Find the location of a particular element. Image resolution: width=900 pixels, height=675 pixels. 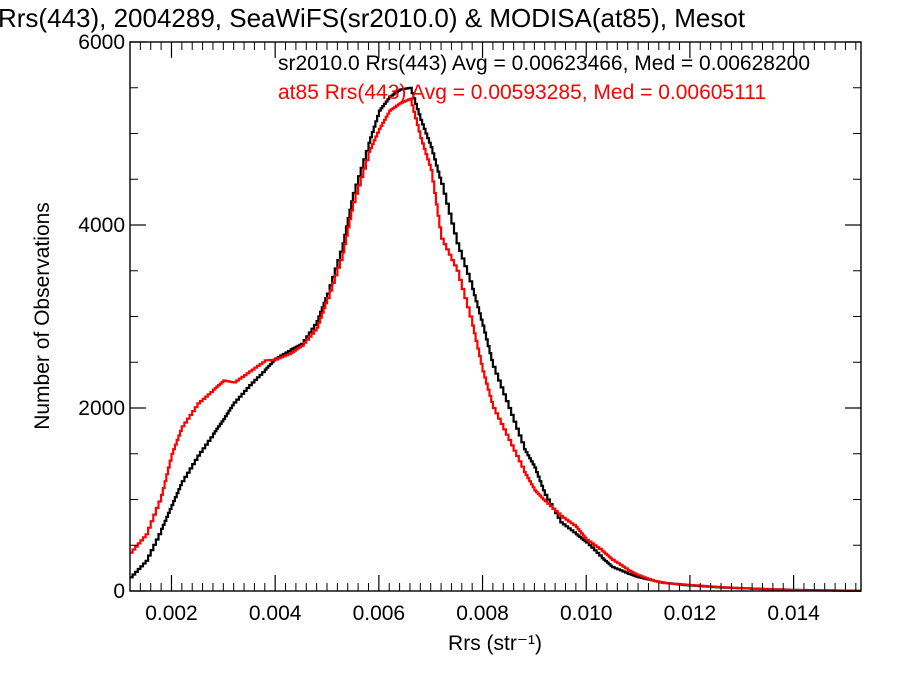

x-tick-label: 0.008 is located at coordinates (482, 613).